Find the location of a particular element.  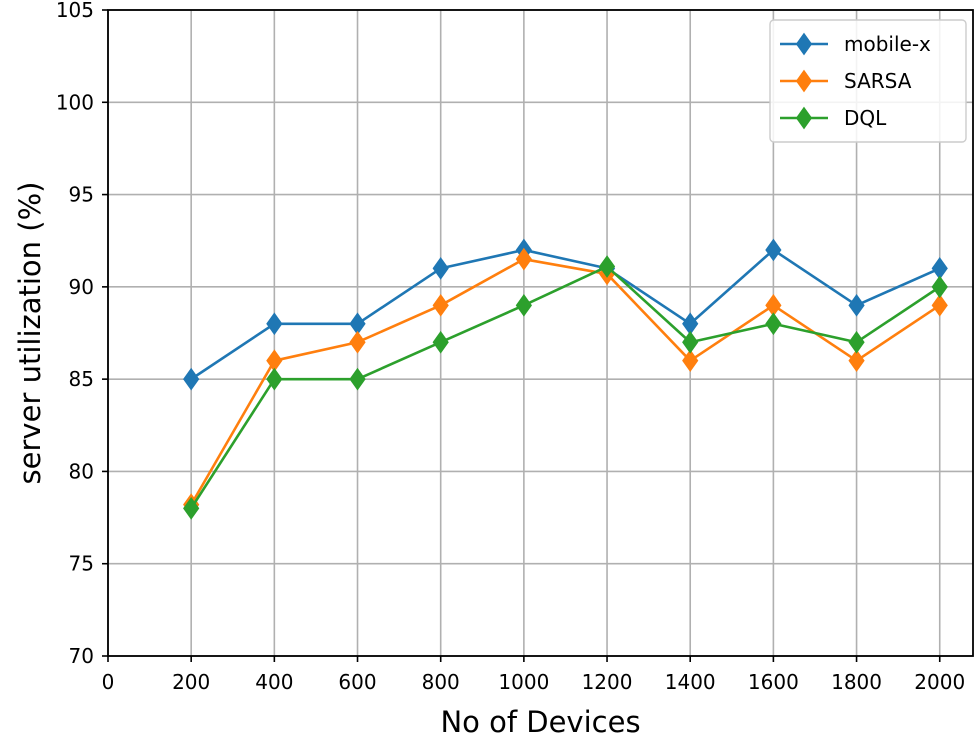

y-tick-label: 85 is located at coordinates (81, 379).